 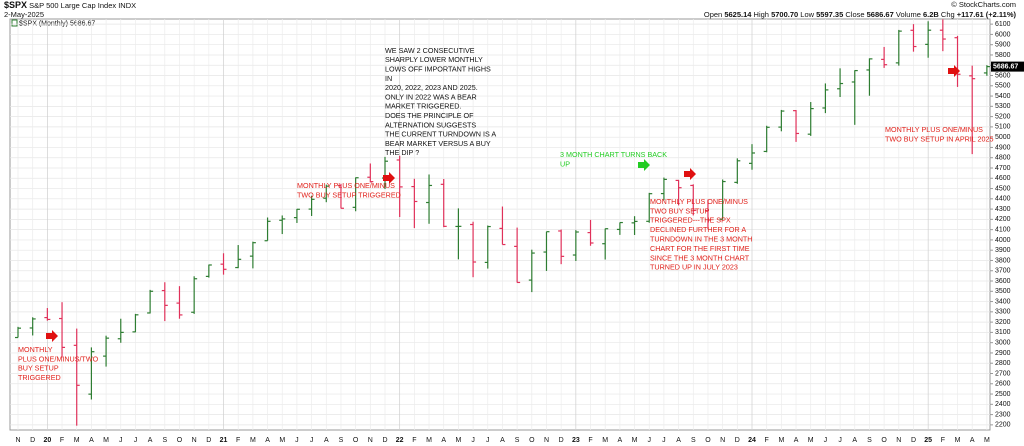 What do you see at coordinates (402, 152) in the screenshot?
I see `annotation: THE DIP ?` at bounding box center [402, 152].